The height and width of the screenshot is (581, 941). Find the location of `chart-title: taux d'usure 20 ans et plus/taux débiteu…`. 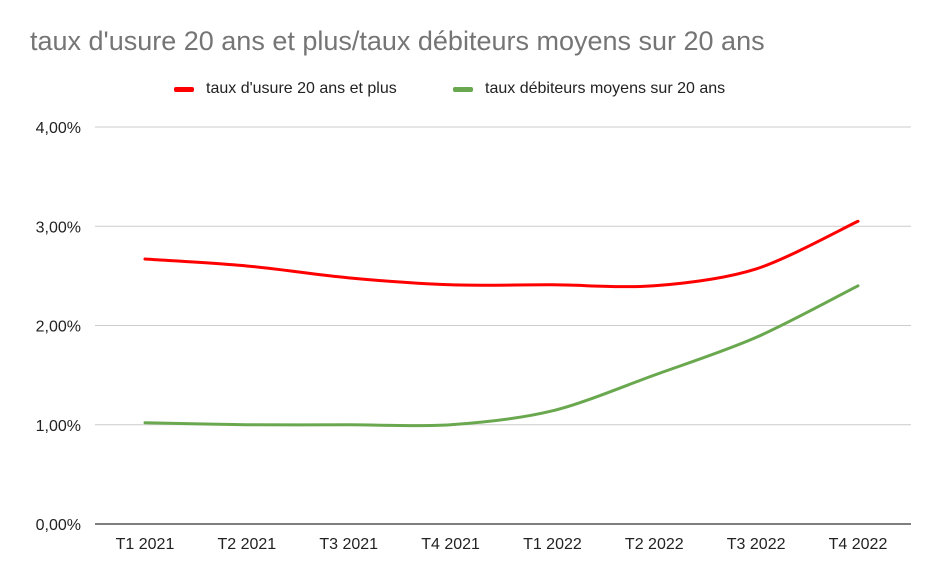

chart-title: taux d'usure 20 ans et plus/taux débiteu… is located at coordinates (397, 41).